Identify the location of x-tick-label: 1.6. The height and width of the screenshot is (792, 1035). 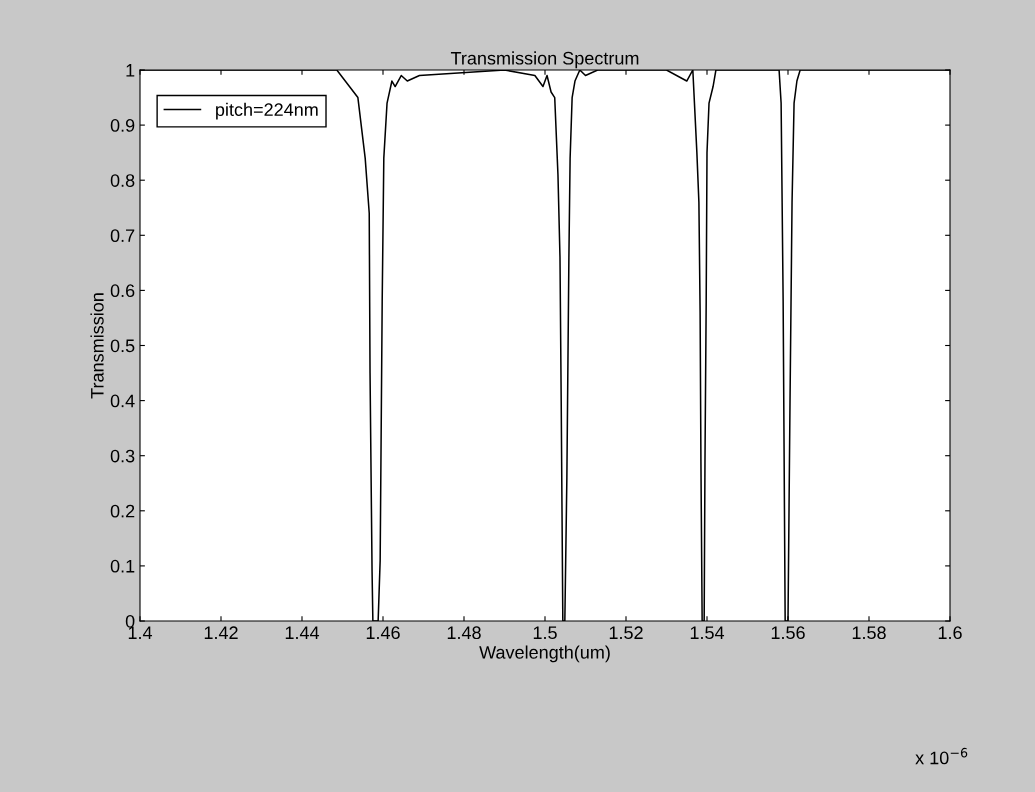
(950, 633).